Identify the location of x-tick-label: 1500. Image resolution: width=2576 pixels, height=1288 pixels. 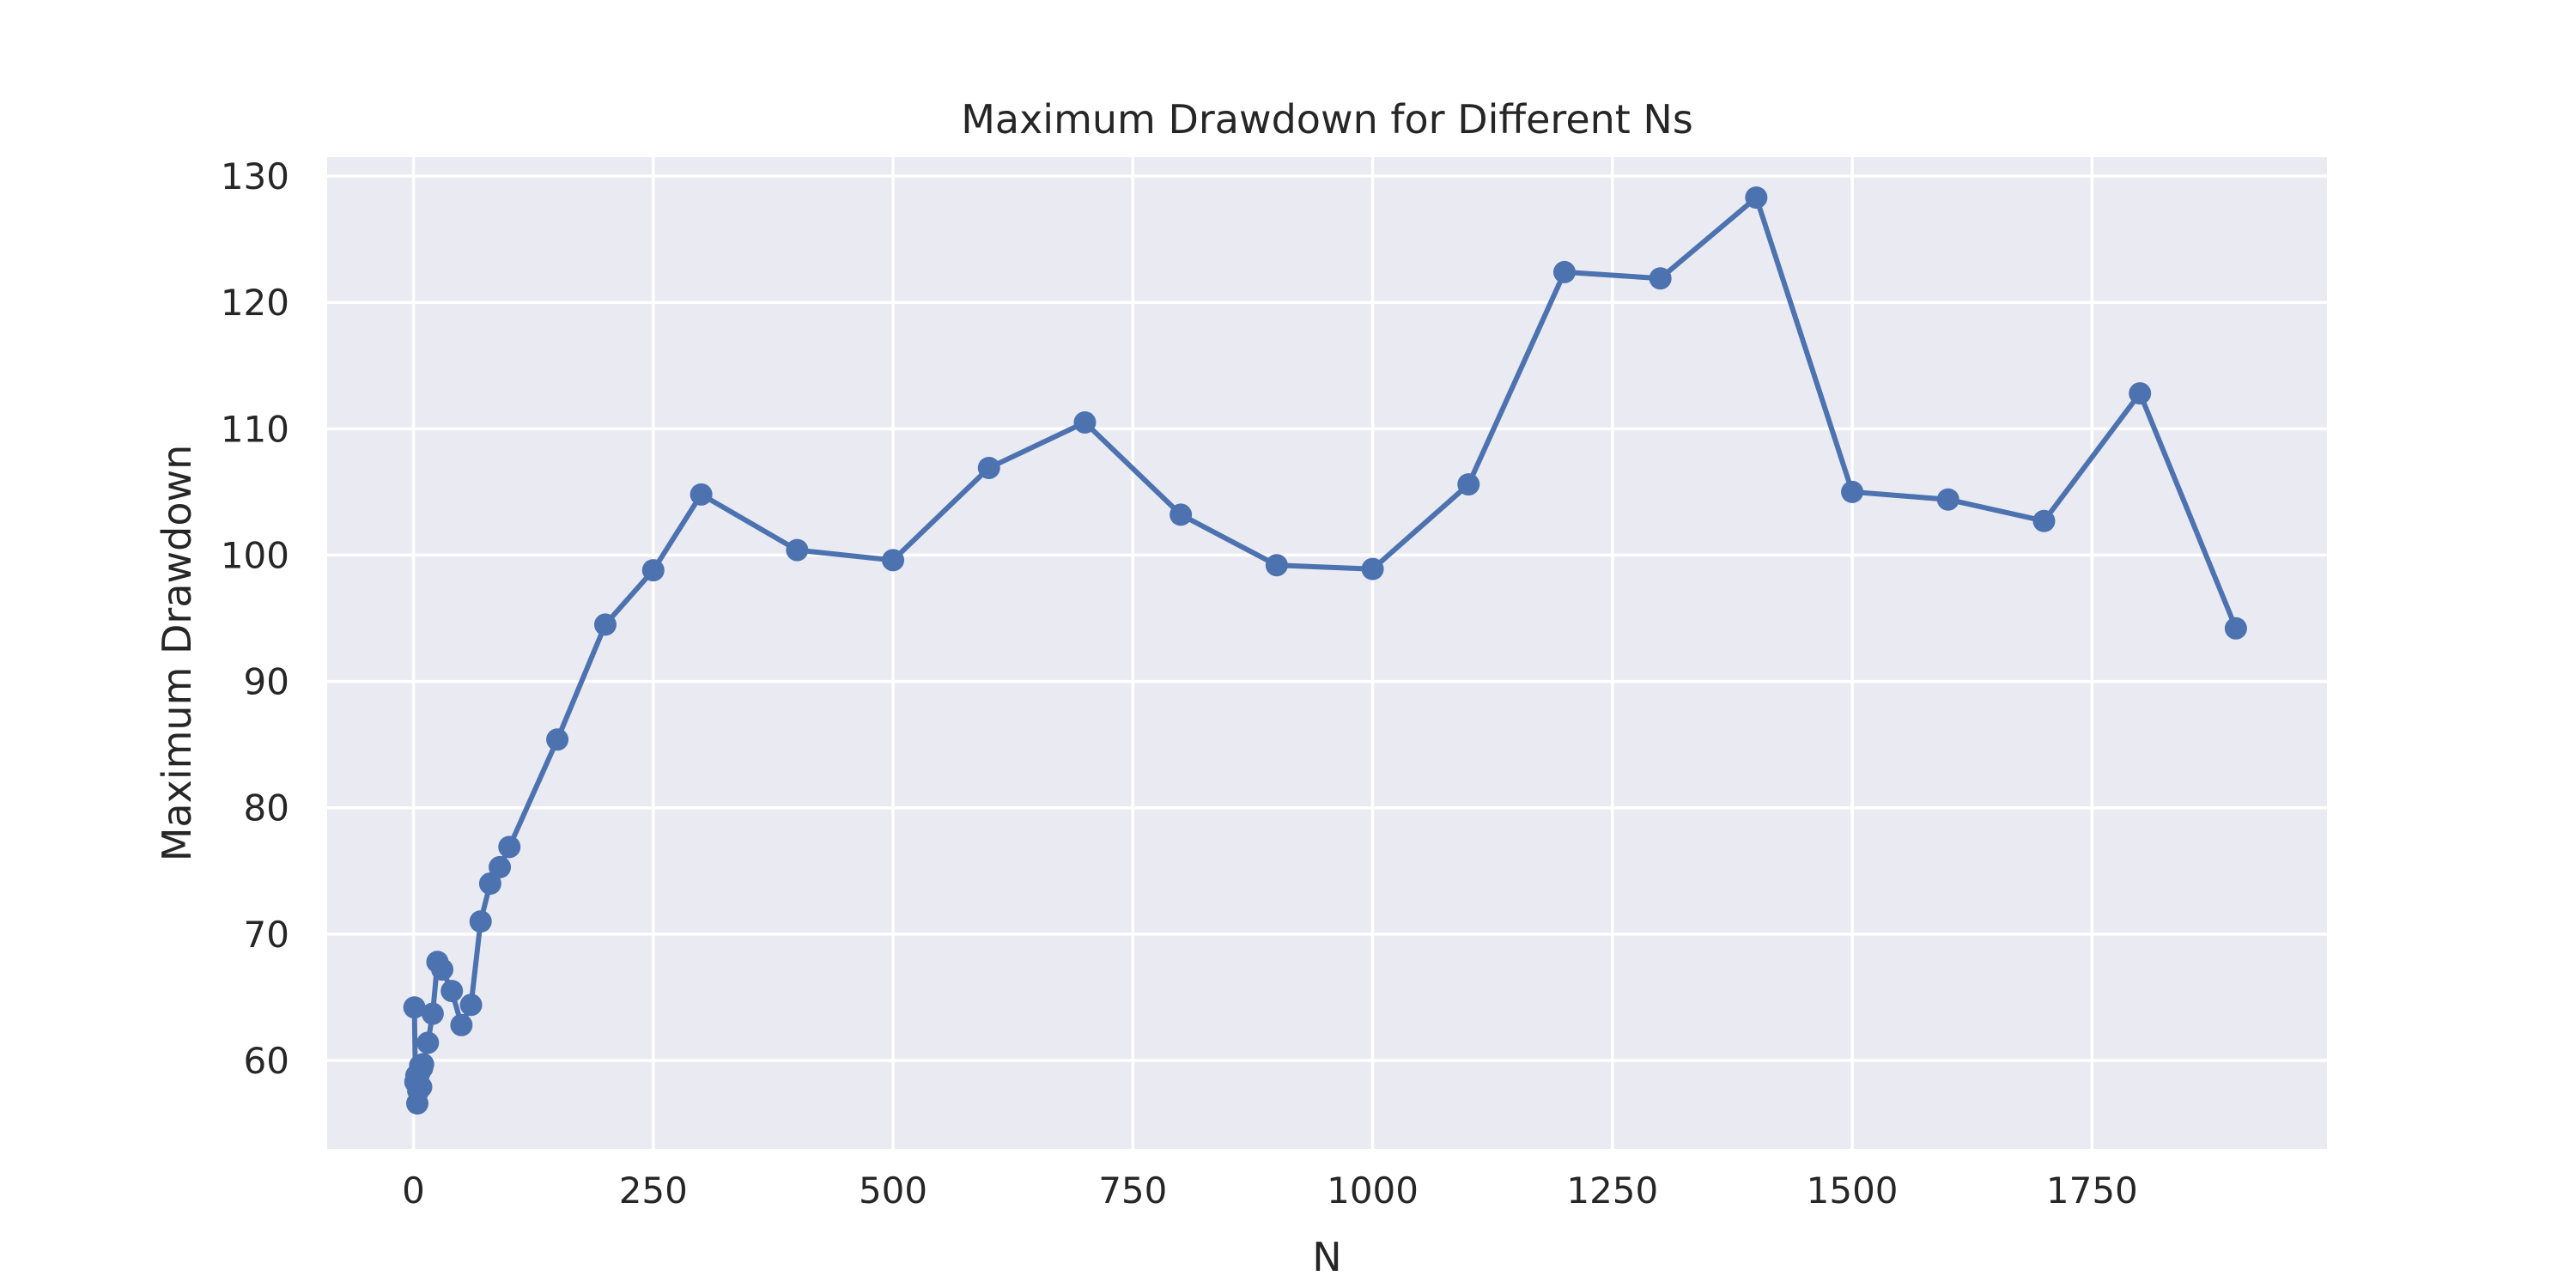
(1853, 1191).